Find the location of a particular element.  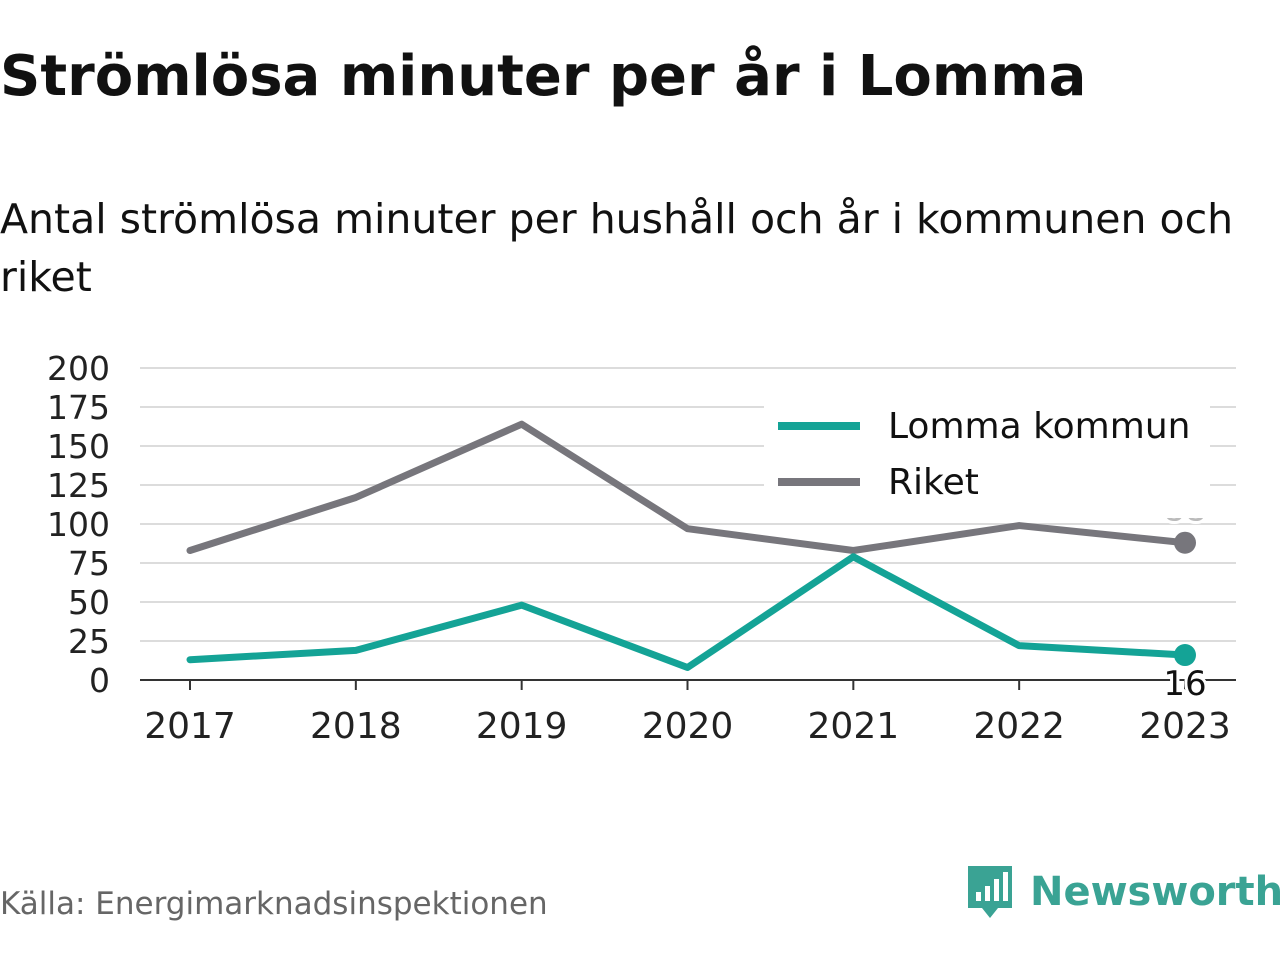

legend: Lomma kommun Riket is located at coordinates (987, 461).